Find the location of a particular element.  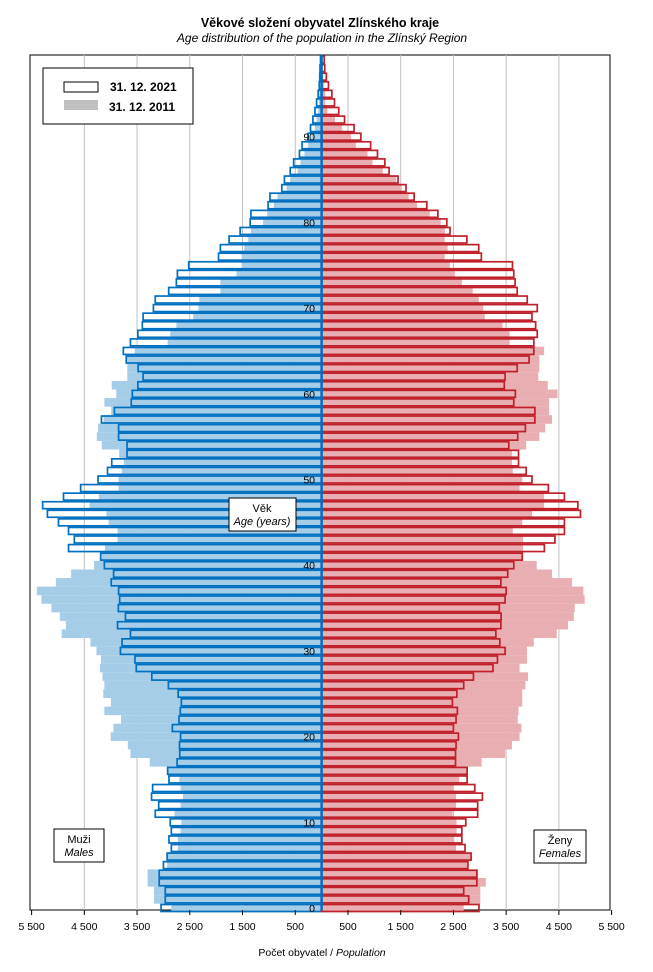

age-tick-label: 60 is located at coordinates (309, 395).